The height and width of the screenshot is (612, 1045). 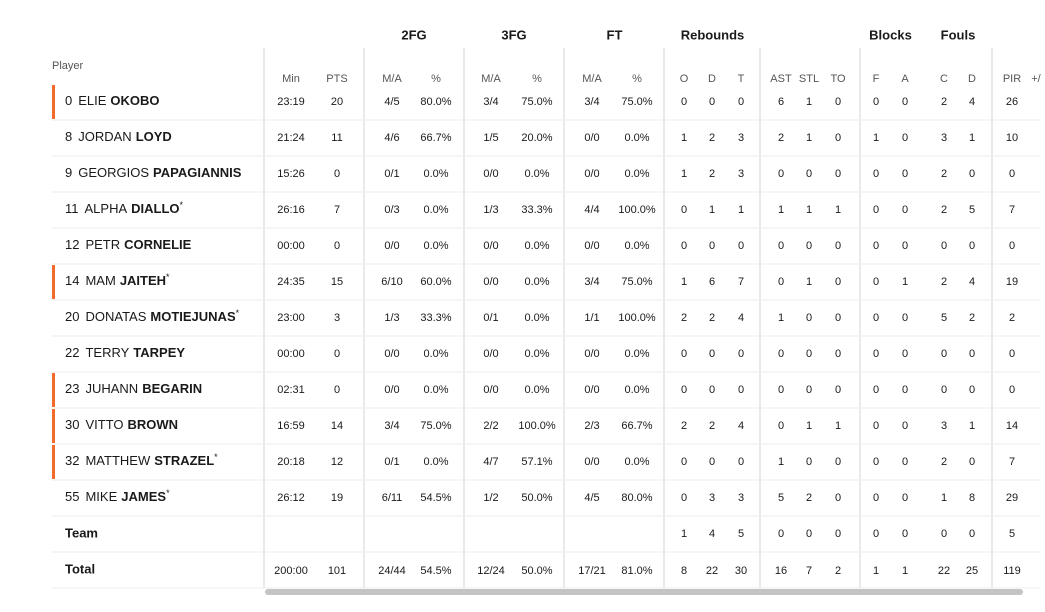 What do you see at coordinates (337, 102) in the screenshot?
I see `stat-cell: 20` at bounding box center [337, 102].